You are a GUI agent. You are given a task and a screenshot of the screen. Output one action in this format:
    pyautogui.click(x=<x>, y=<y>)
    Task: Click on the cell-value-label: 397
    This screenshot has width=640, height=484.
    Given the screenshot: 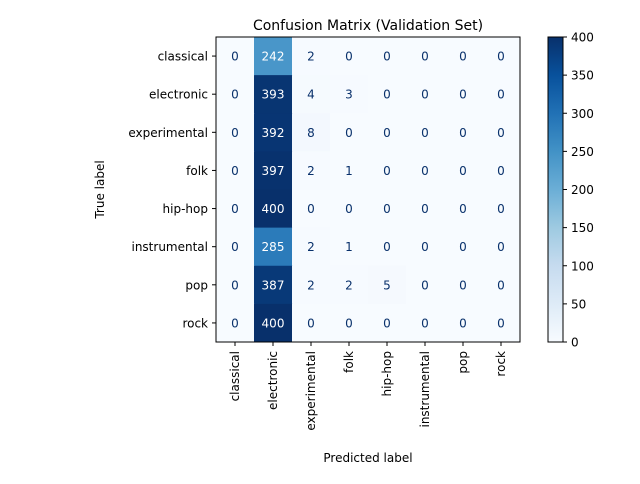 What is the action you would take?
    pyautogui.click(x=273, y=171)
    